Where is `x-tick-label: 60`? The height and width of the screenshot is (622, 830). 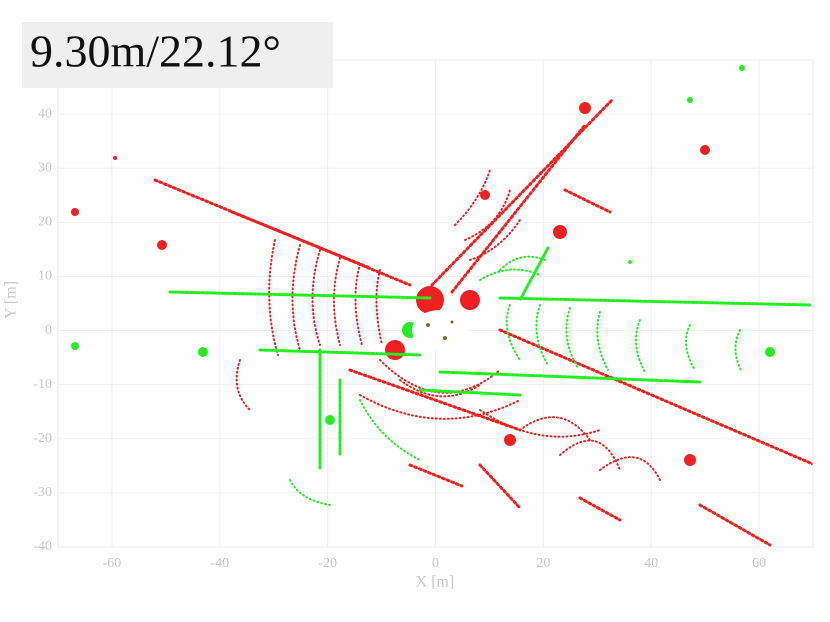 x-tick-label: 60 is located at coordinates (759, 563).